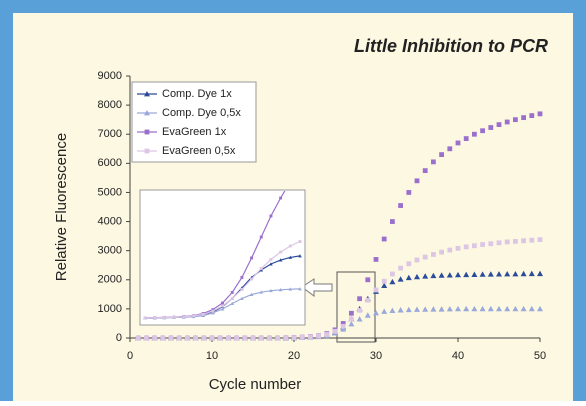 Image resolution: width=586 pixels, height=406 pixels. I want to click on y-tick-label: 6000, so click(110, 163).